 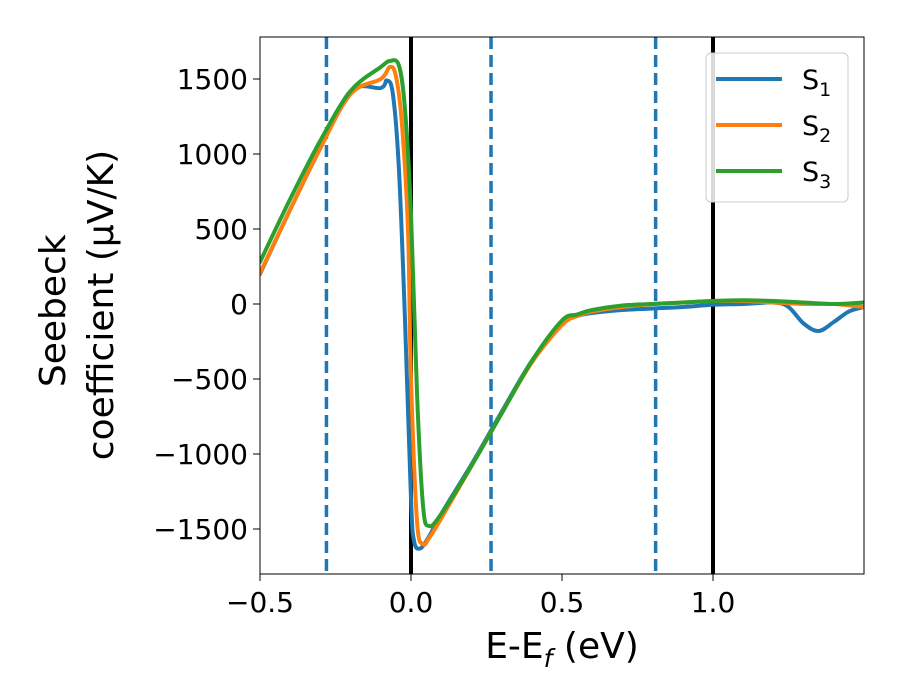 I want to click on x-axis: −0.5 0.0 0.5 1.0, so click(x=480, y=596).